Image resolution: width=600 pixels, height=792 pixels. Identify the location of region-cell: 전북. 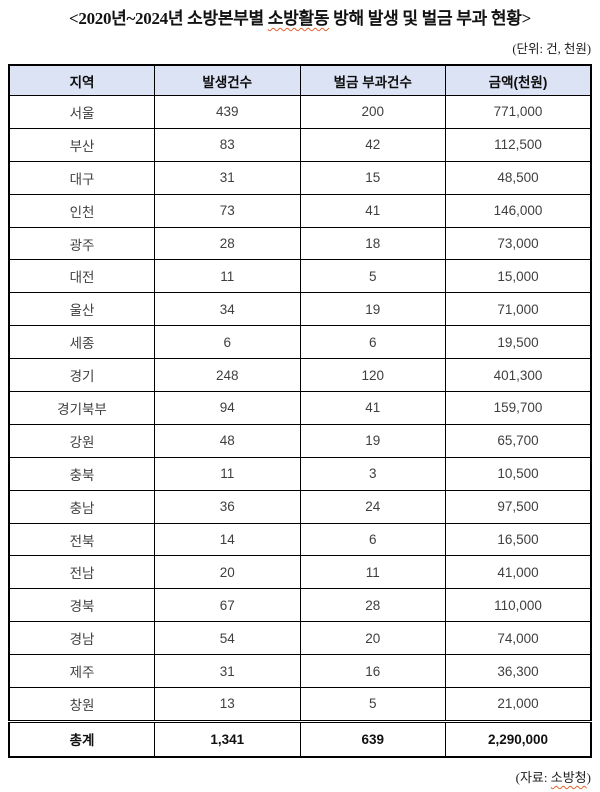
(81, 539).